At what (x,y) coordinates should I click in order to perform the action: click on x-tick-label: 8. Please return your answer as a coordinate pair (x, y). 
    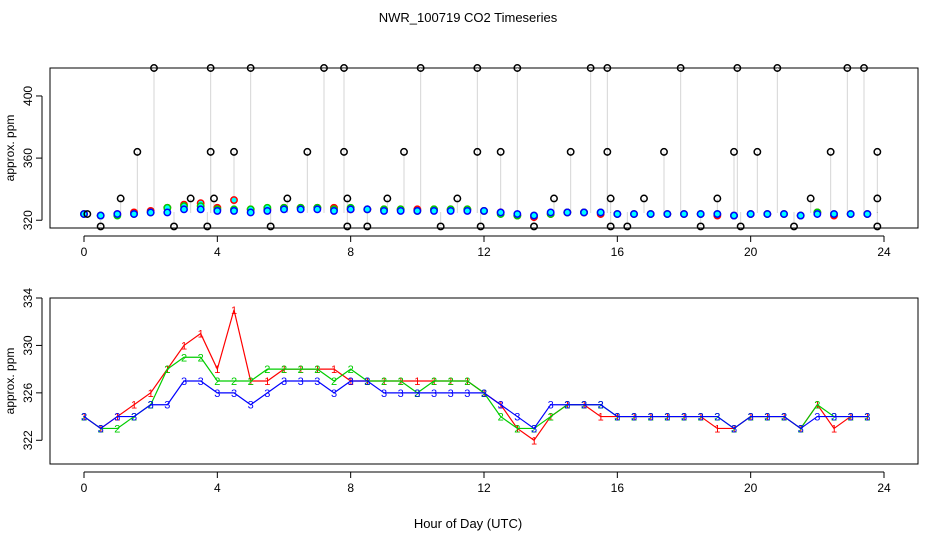
    Looking at the image, I should click on (350, 252).